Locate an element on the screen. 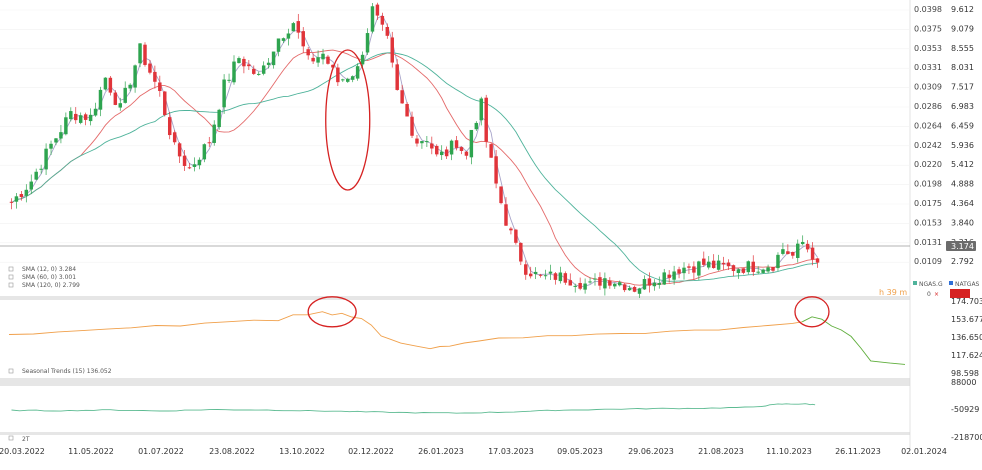 The width and height of the screenshot is (982, 470). y-tick-left: 0.0286 is located at coordinates (928, 106).